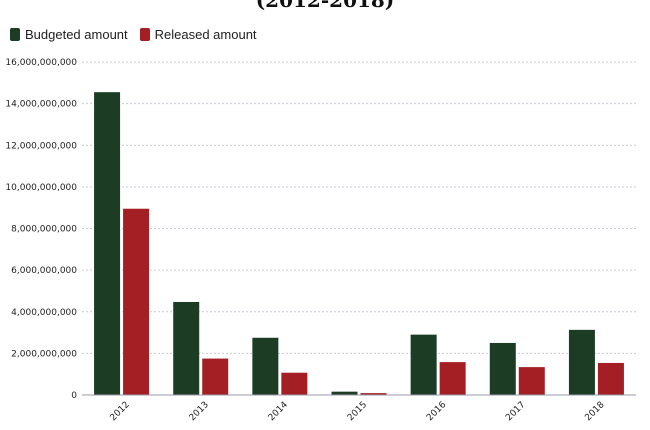 The image size is (650, 430). I want to click on x-tick-label: 2015, so click(357, 411).